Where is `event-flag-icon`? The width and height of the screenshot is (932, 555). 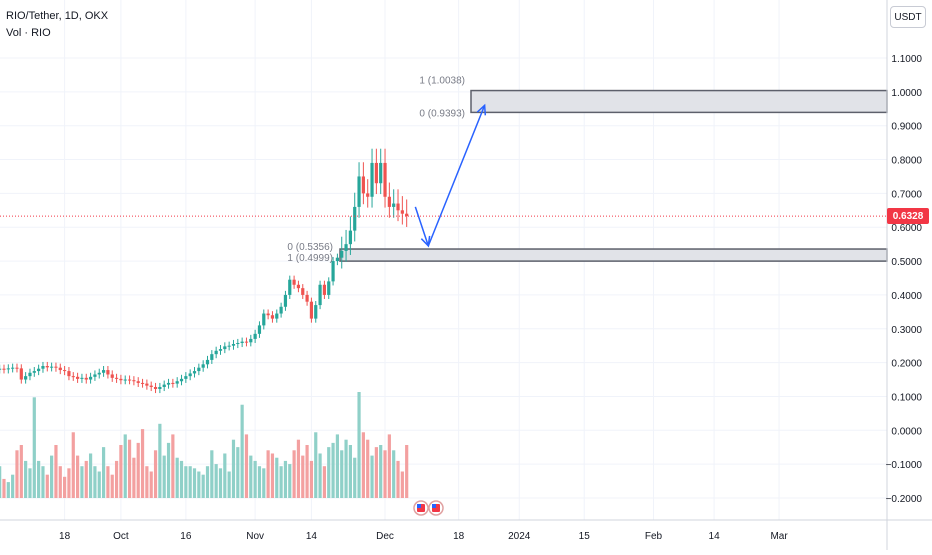
event-flag-icon is located at coordinates (436, 508).